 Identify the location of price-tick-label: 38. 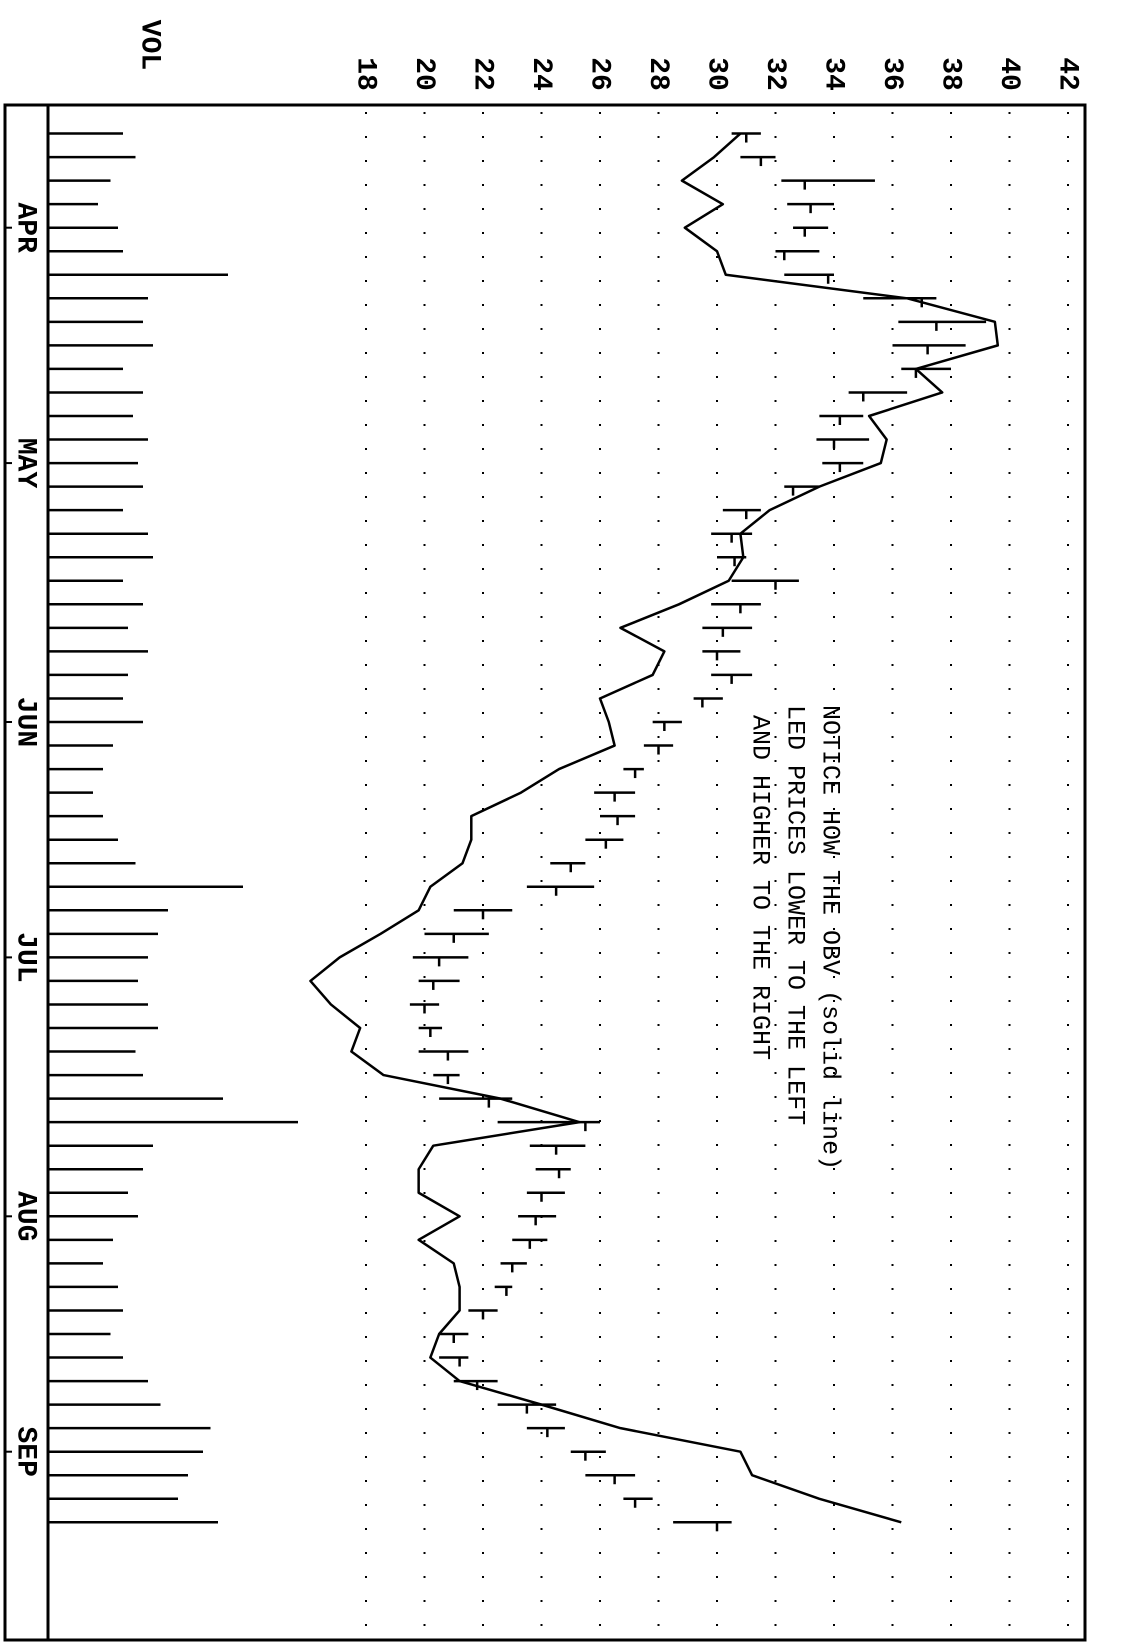
(950, 74).